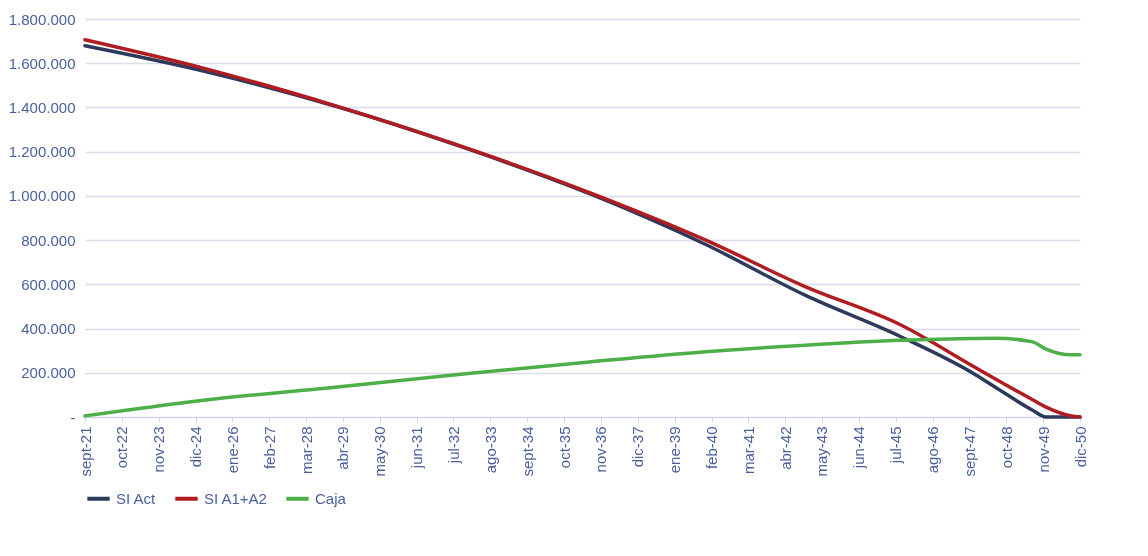 This screenshot has width=1148, height=556. Describe the element at coordinates (601, 449) in the screenshot. I see `x-tick-label: nov-36` at that location.